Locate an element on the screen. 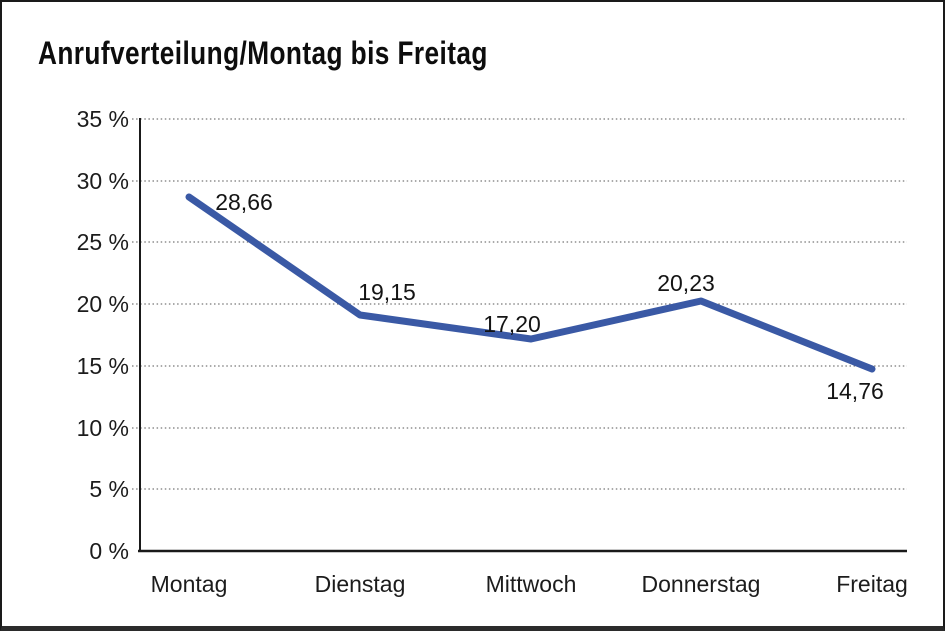 This screenshot has height=631, width=945. y-tick-label: 30 % is located at coordinates (103, 181).